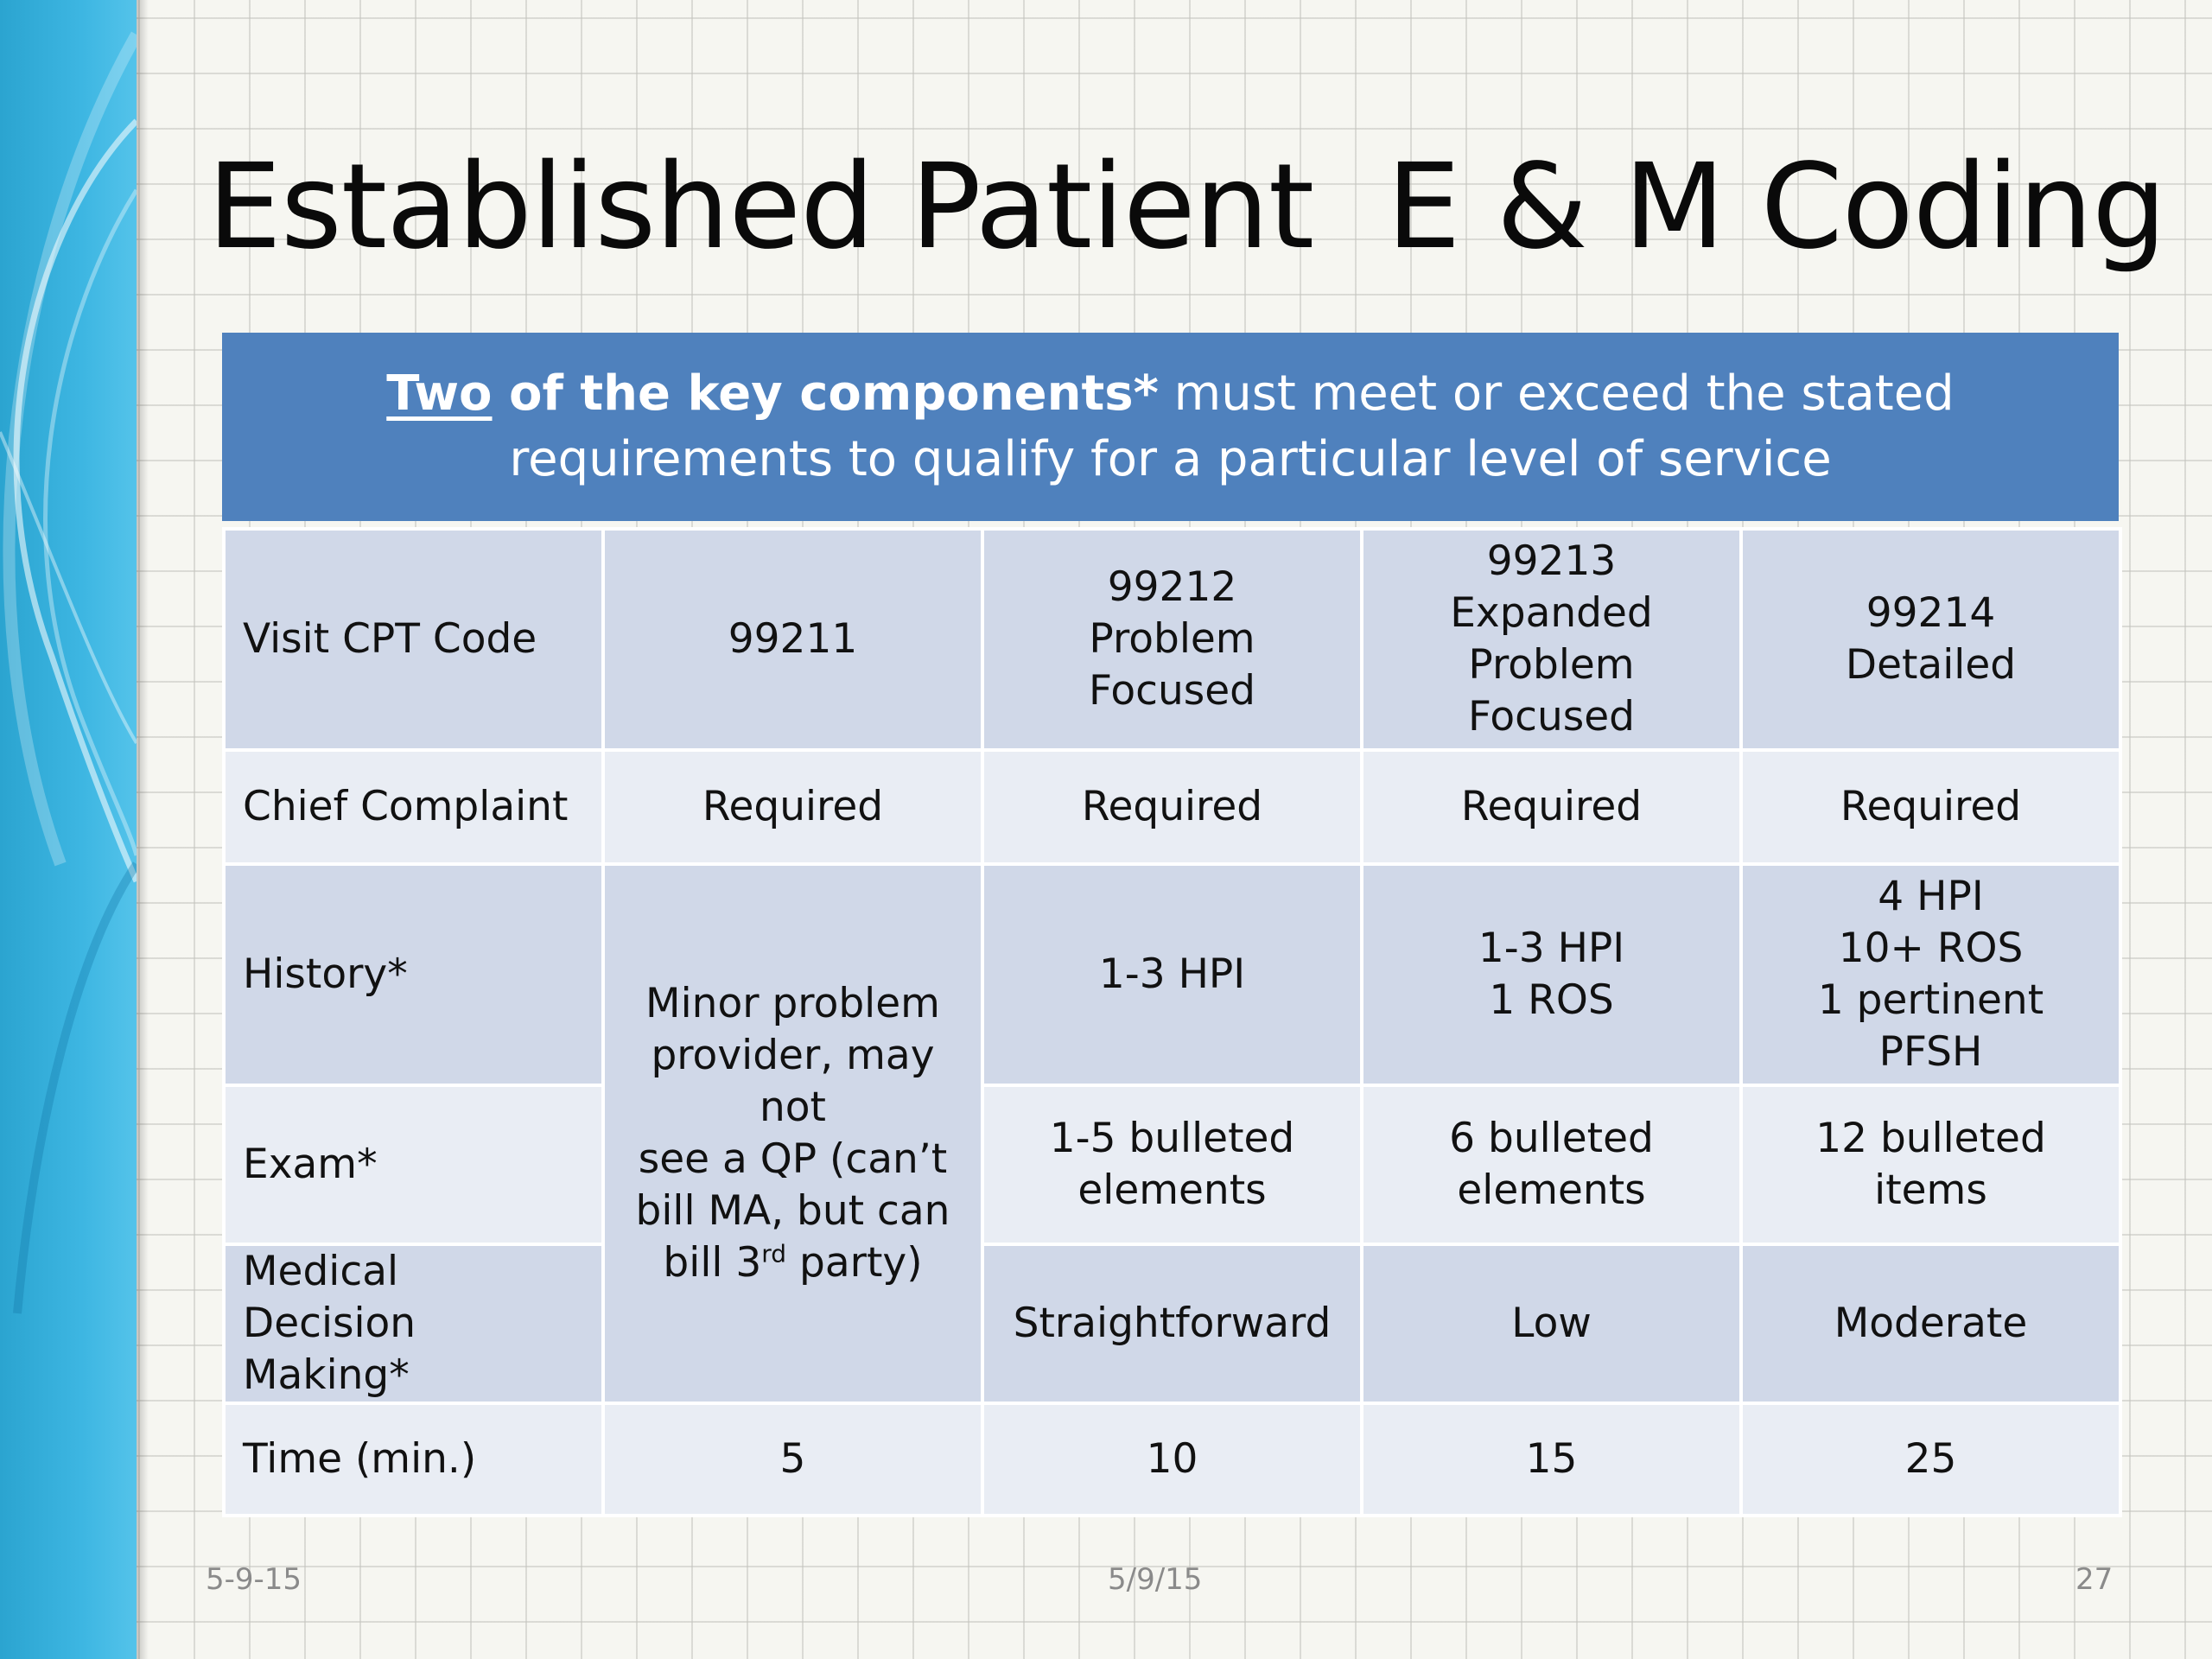 The width and height of the screenshot is (2212, 1659). Describe the element at coordinates (413, 974) in the screenshot. I see `row-label-history: History*` at that location.